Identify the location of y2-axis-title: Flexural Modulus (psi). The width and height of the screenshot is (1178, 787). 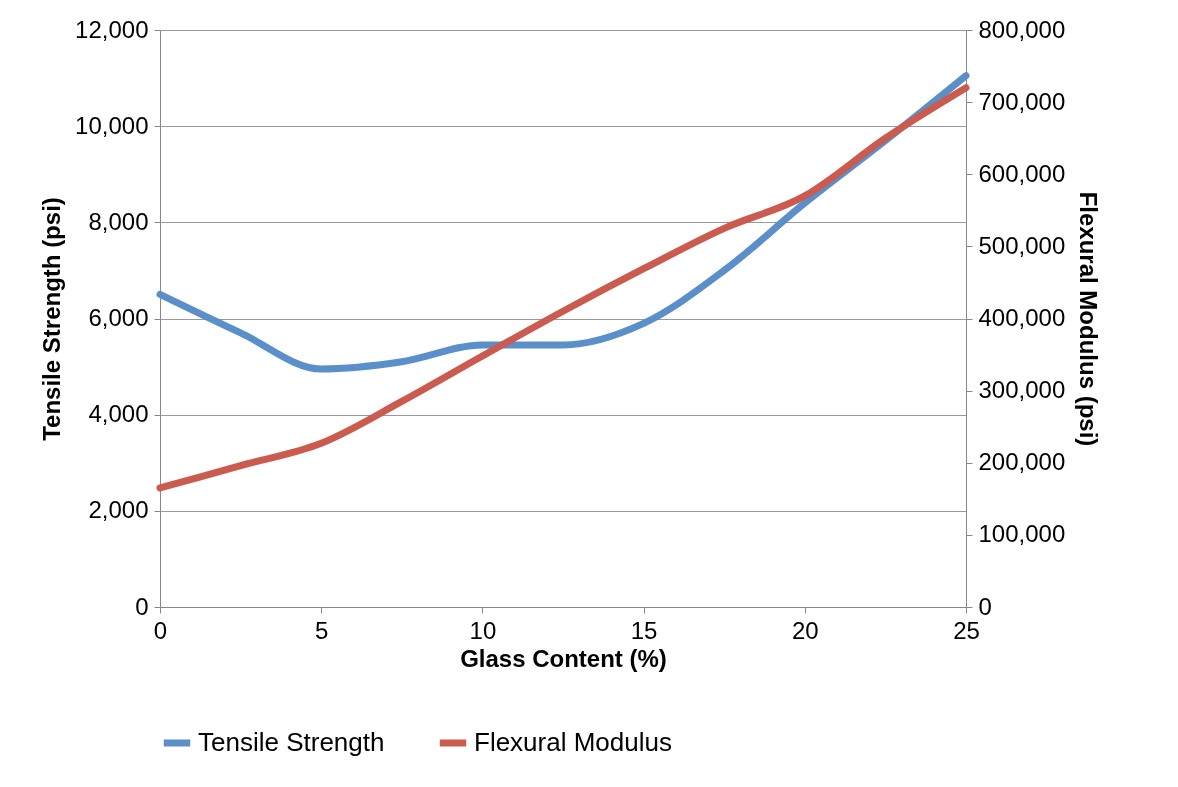
(1089, 319).